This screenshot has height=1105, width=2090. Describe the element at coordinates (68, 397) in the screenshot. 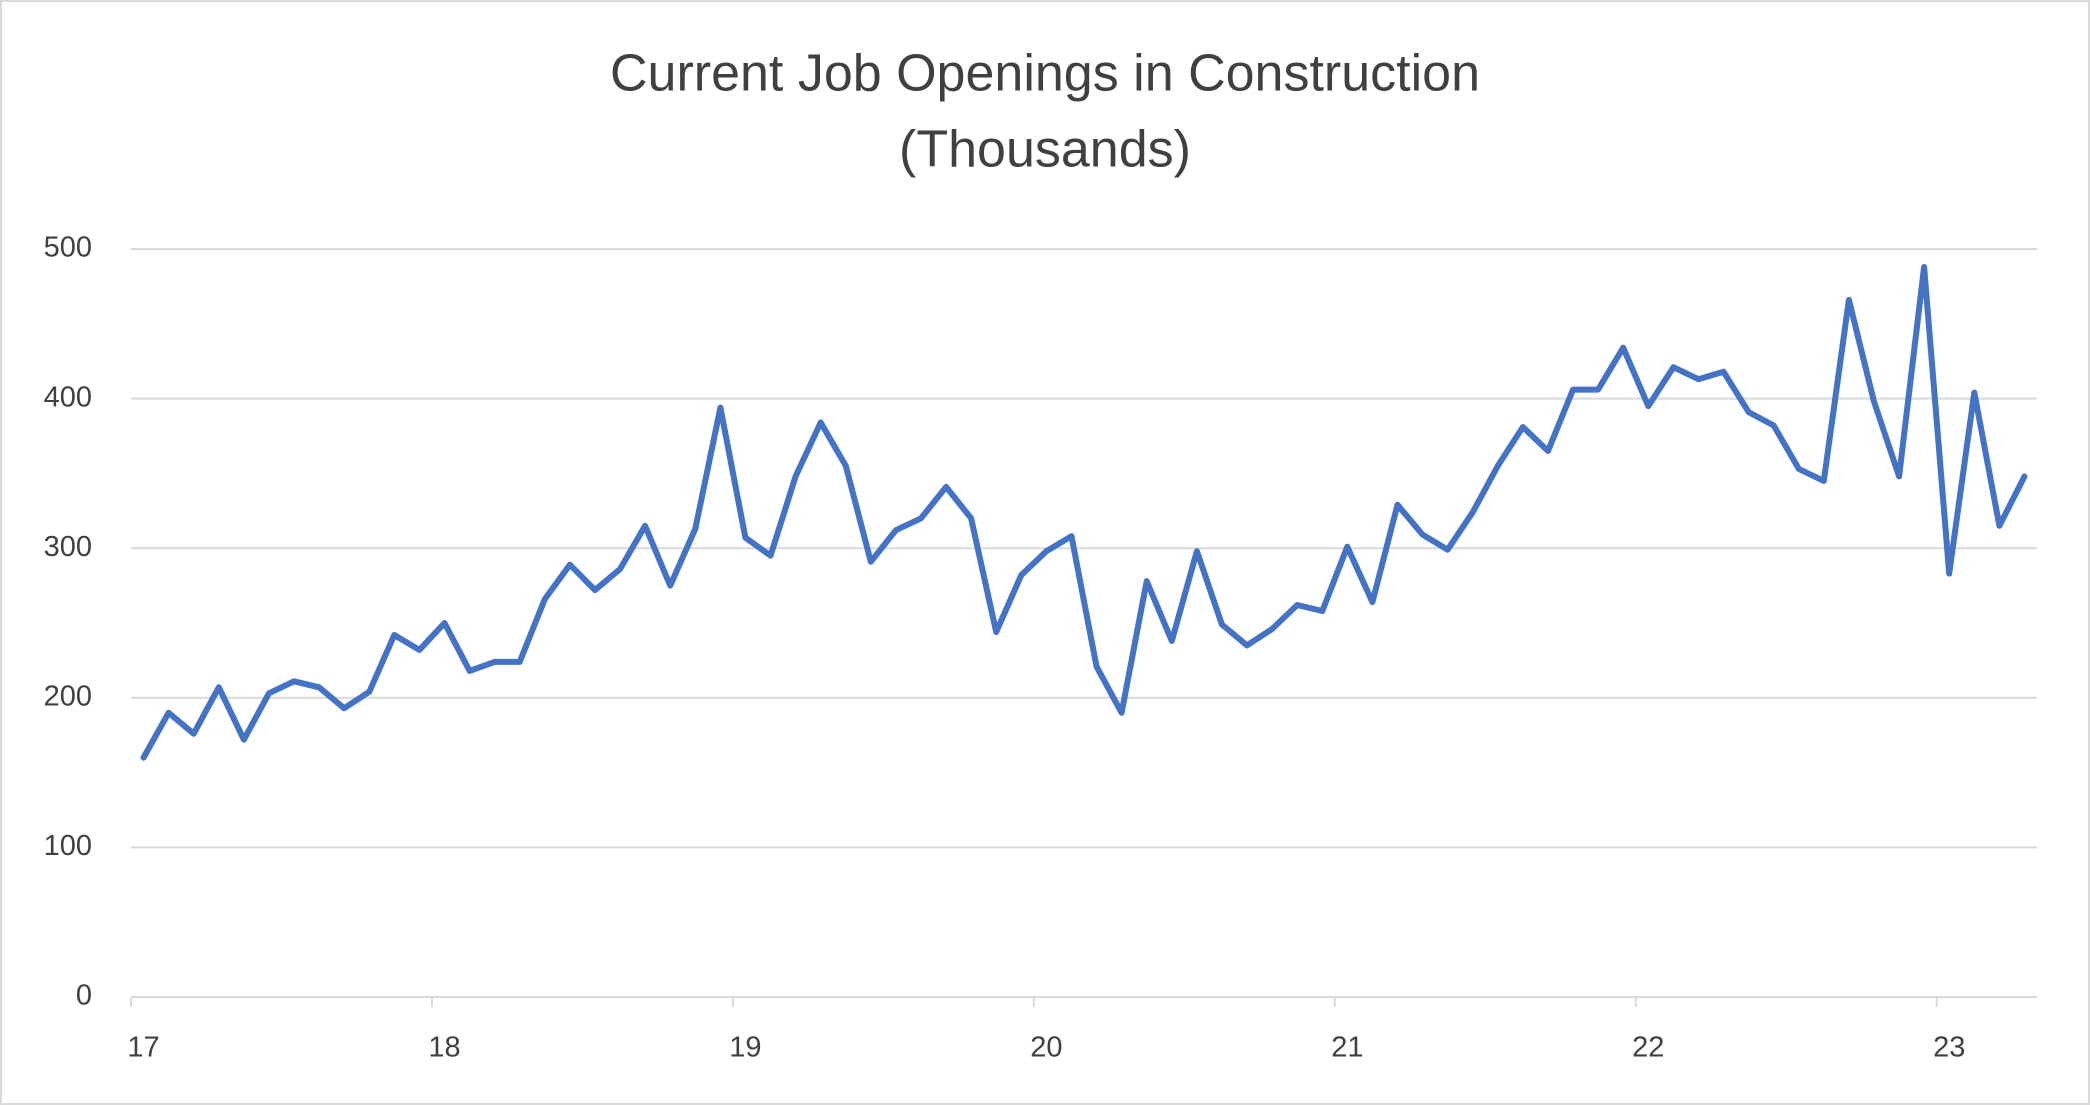

I see `y-tick-label: 400` at that location.